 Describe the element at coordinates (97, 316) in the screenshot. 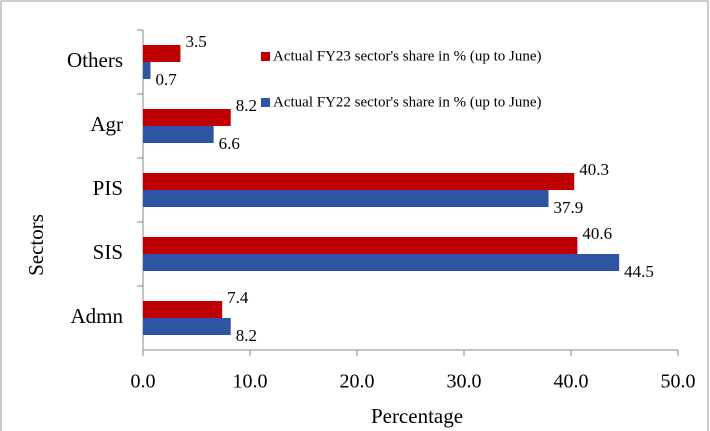

I see `y-tick-label: Admn` at that location.